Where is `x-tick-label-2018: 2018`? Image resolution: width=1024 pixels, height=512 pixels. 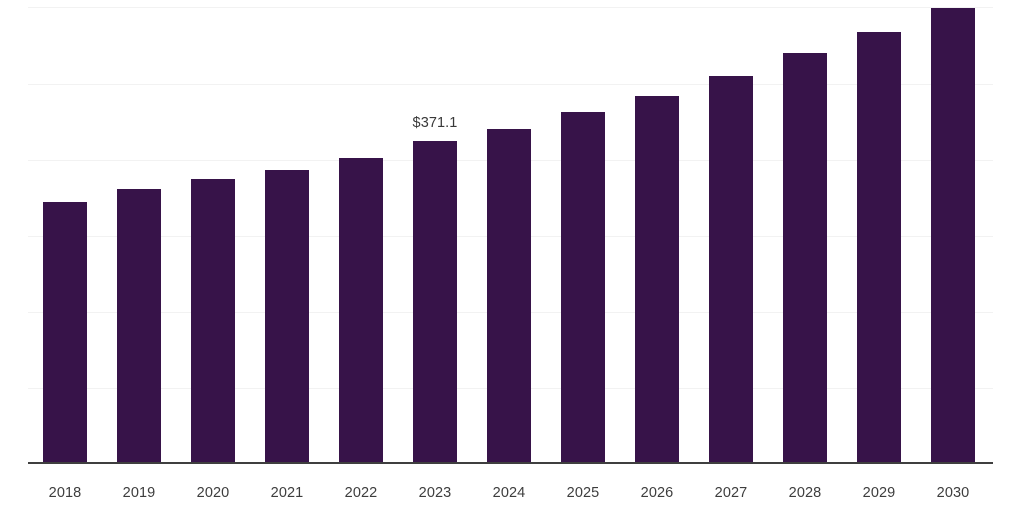 x-tick-label-2018: 2018 is located at coordinates (65, 493).